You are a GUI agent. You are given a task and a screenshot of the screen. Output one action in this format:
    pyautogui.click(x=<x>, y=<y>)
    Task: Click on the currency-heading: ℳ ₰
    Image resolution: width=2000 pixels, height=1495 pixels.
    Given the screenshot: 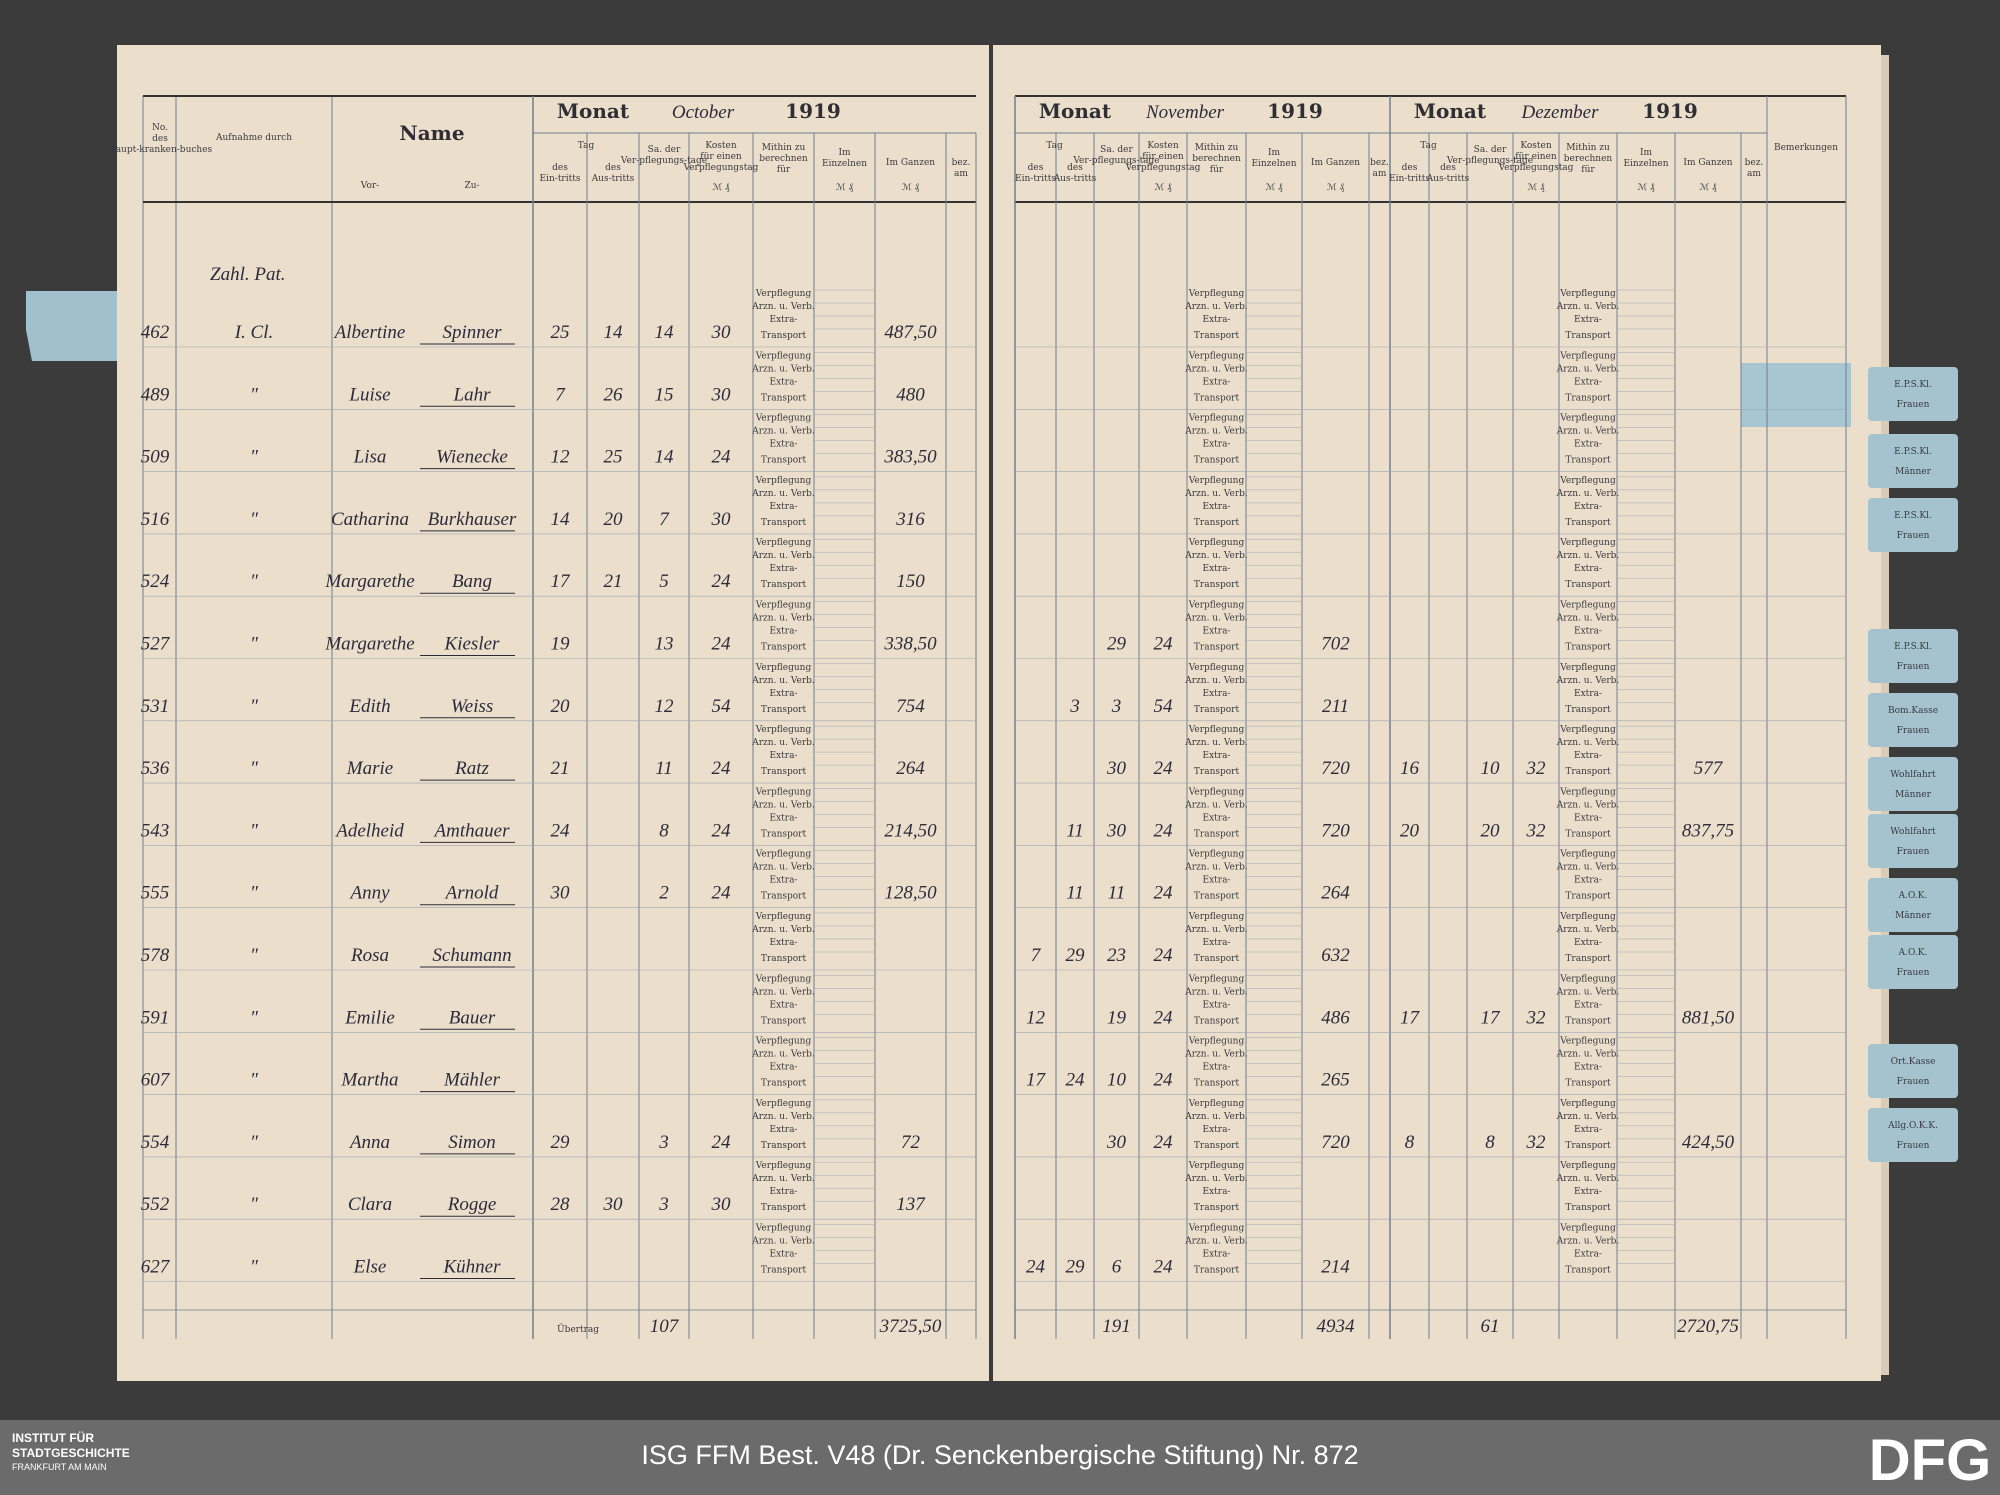 What is the action you would take?
    pyautogui.click(x=910, y=188)
    